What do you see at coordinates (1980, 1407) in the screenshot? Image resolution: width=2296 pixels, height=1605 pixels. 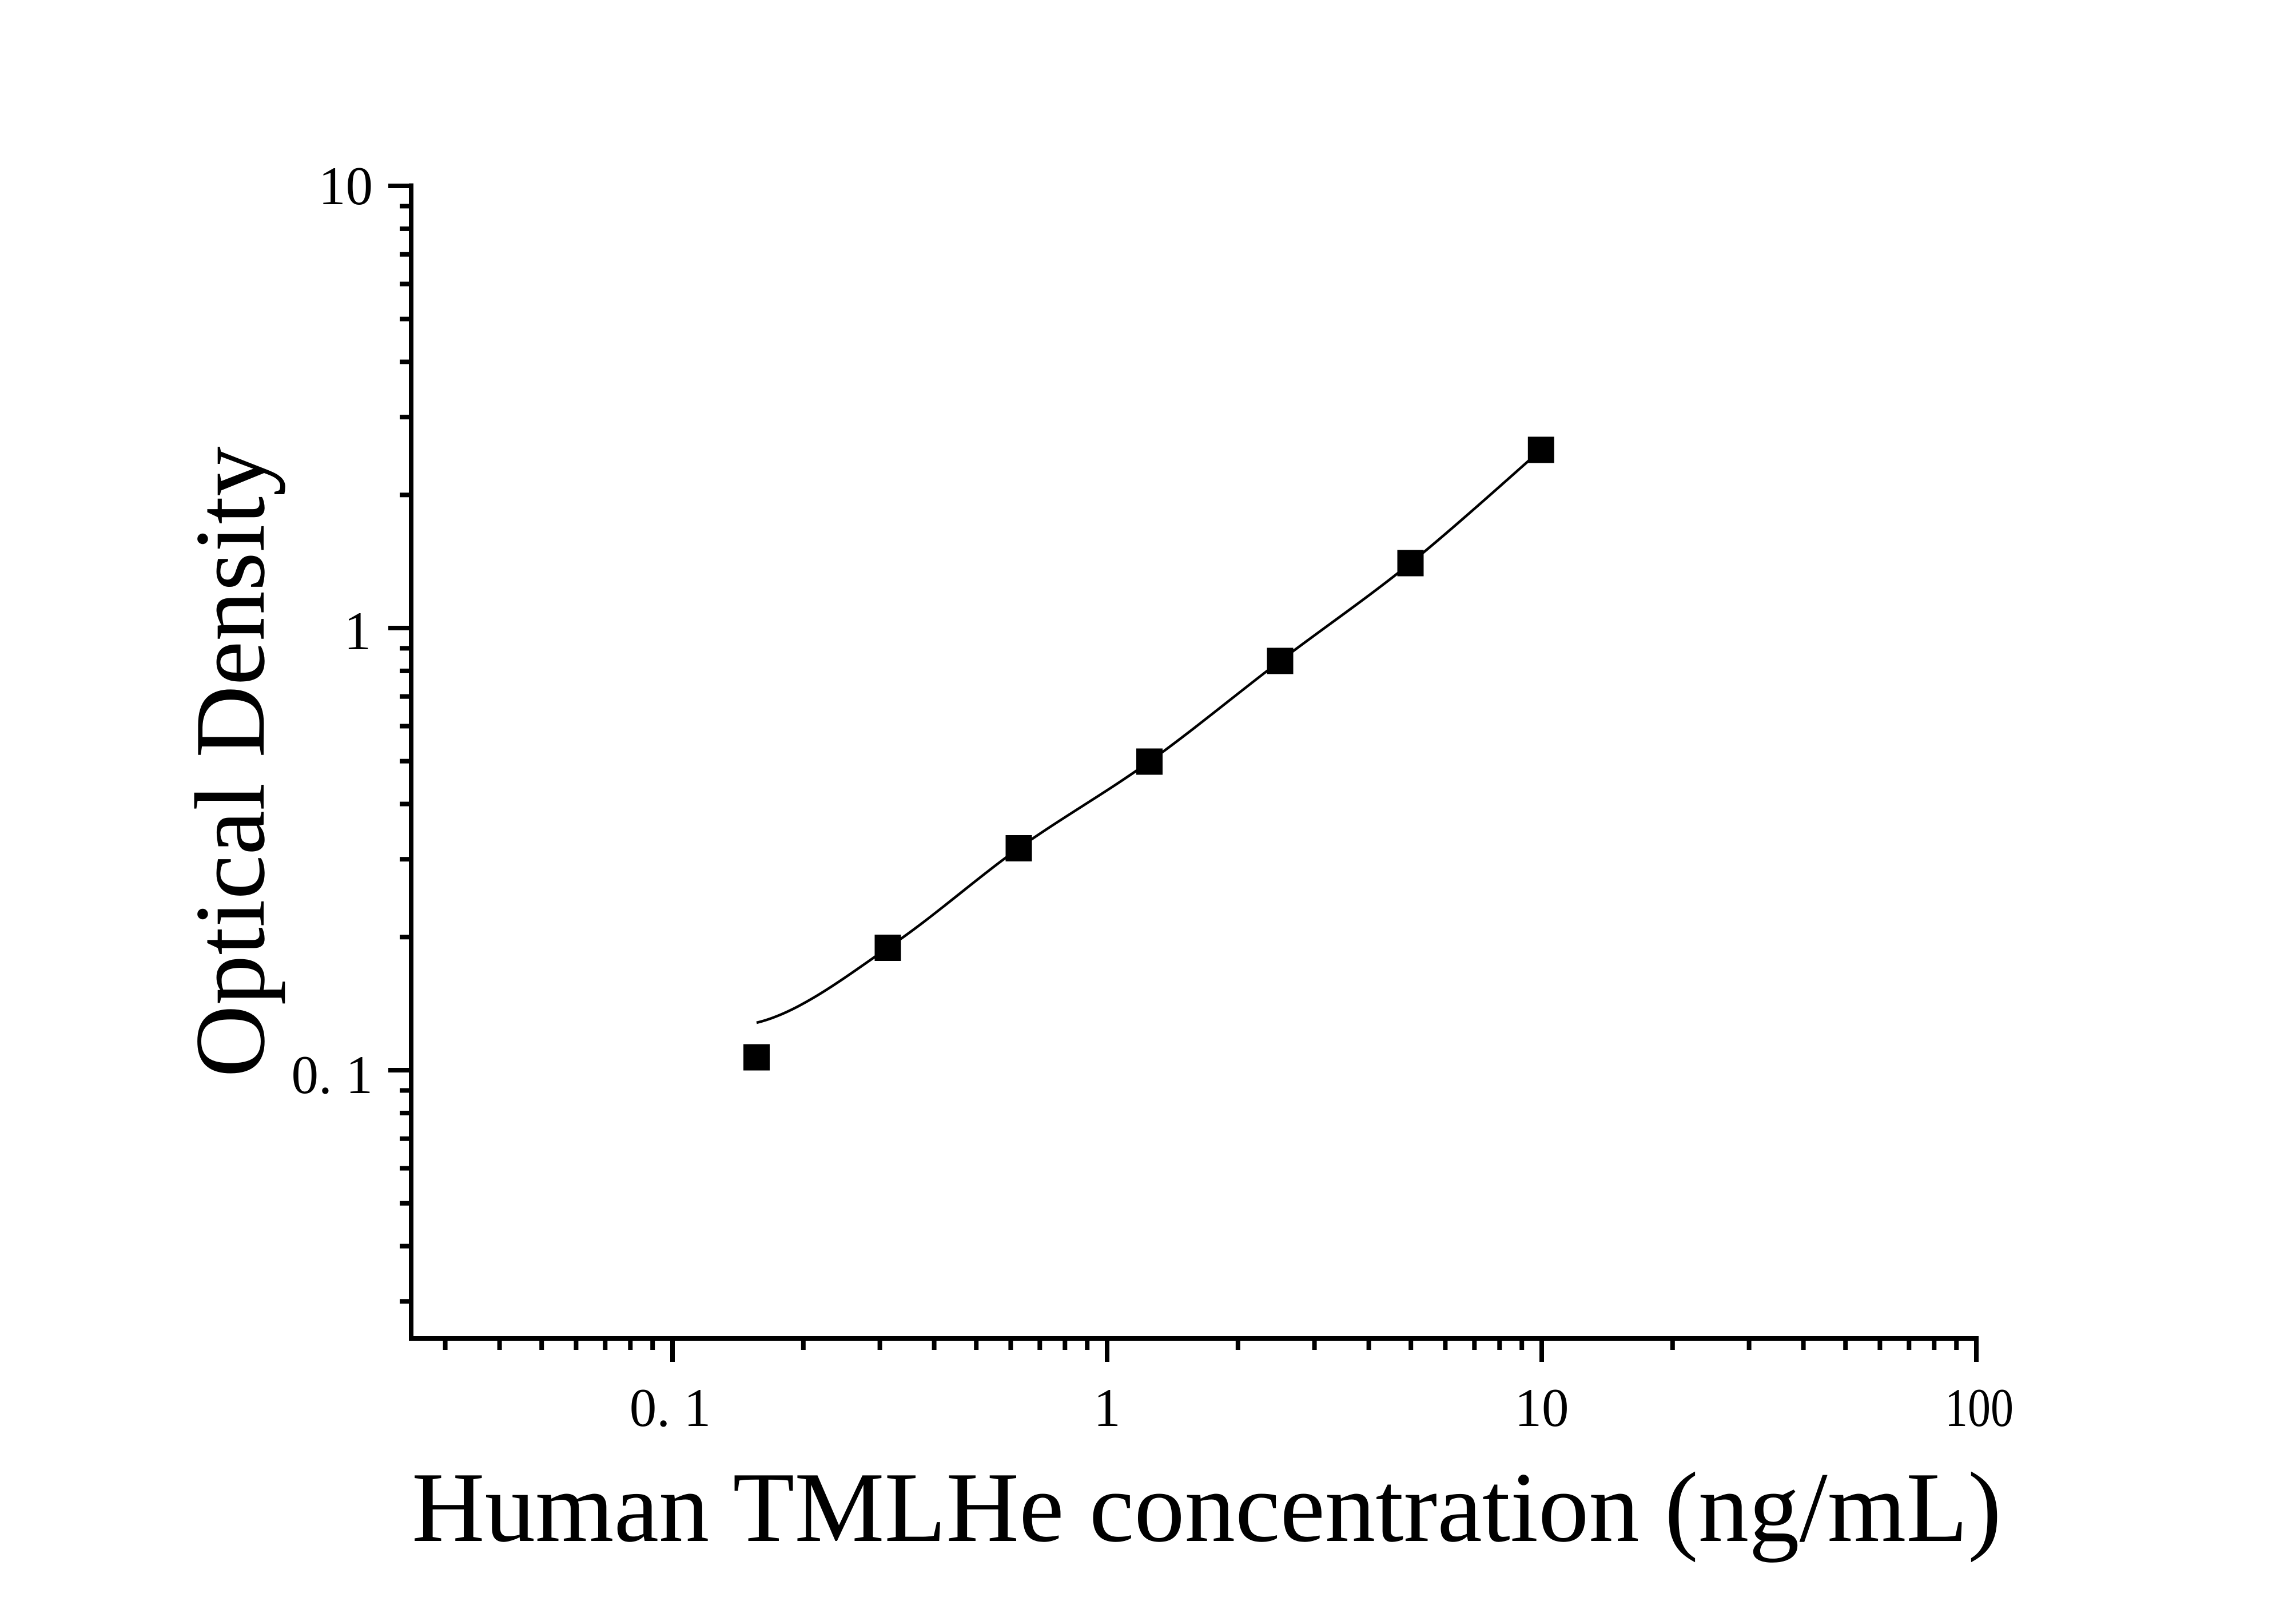 I see `svg-text: 100` at bounding box center [1980, 1407].